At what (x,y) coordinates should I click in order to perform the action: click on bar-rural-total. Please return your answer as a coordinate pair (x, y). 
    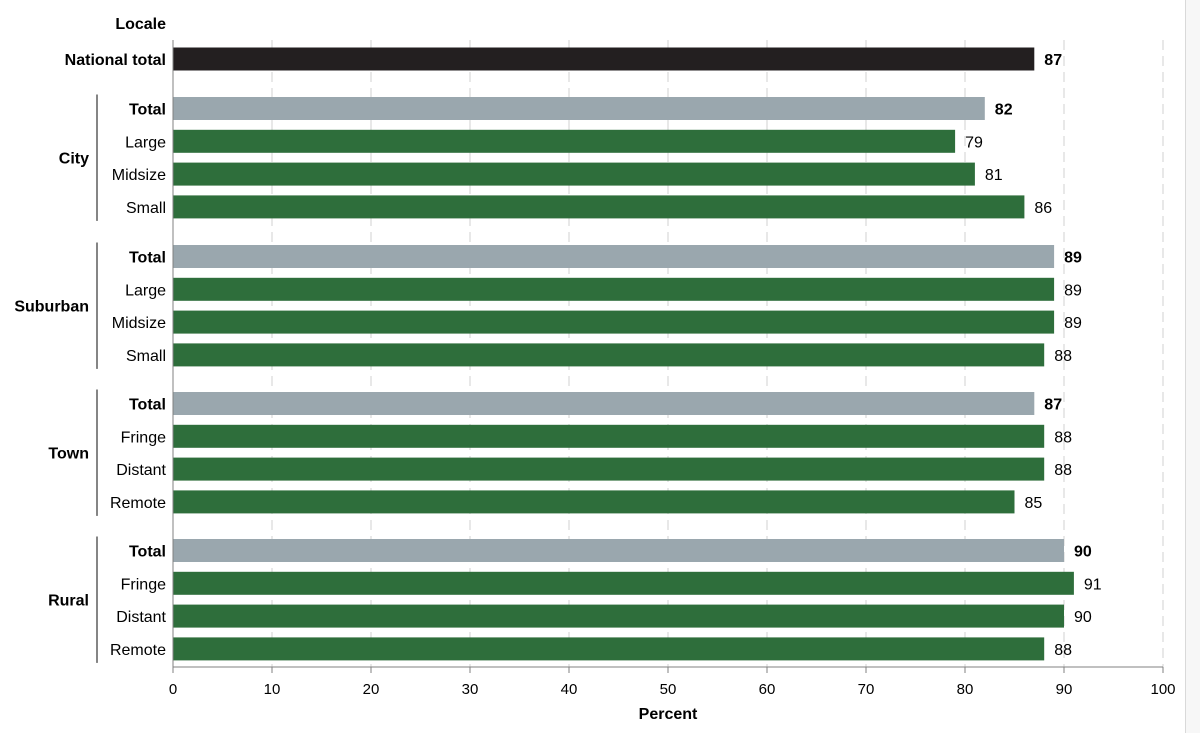
    Looking at the image, I should click on (618, 550).